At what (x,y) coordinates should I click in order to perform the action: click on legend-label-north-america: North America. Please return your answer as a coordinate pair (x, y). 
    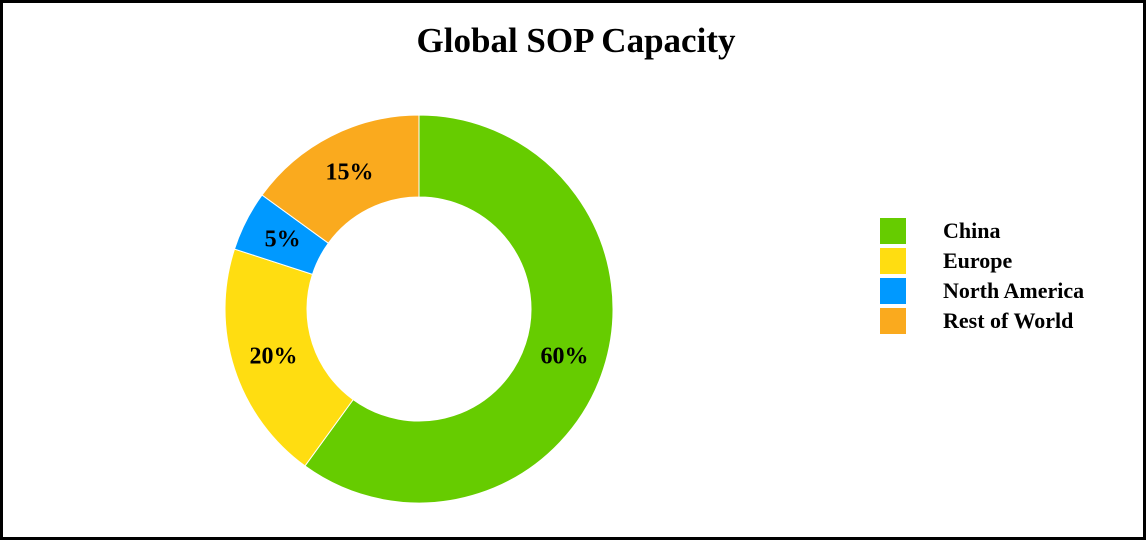
    Looking at the image, I should click on (1014, 290).